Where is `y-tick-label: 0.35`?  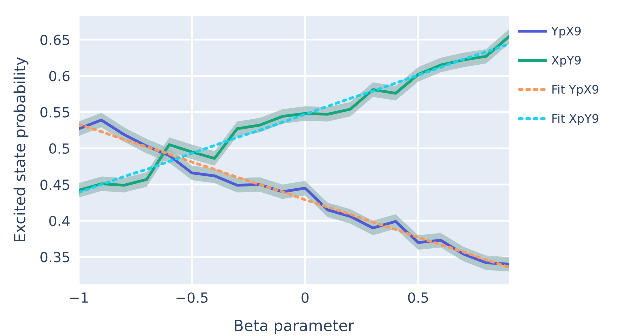
y-tick-label: 0.35 is located at coordinates (55, 257).